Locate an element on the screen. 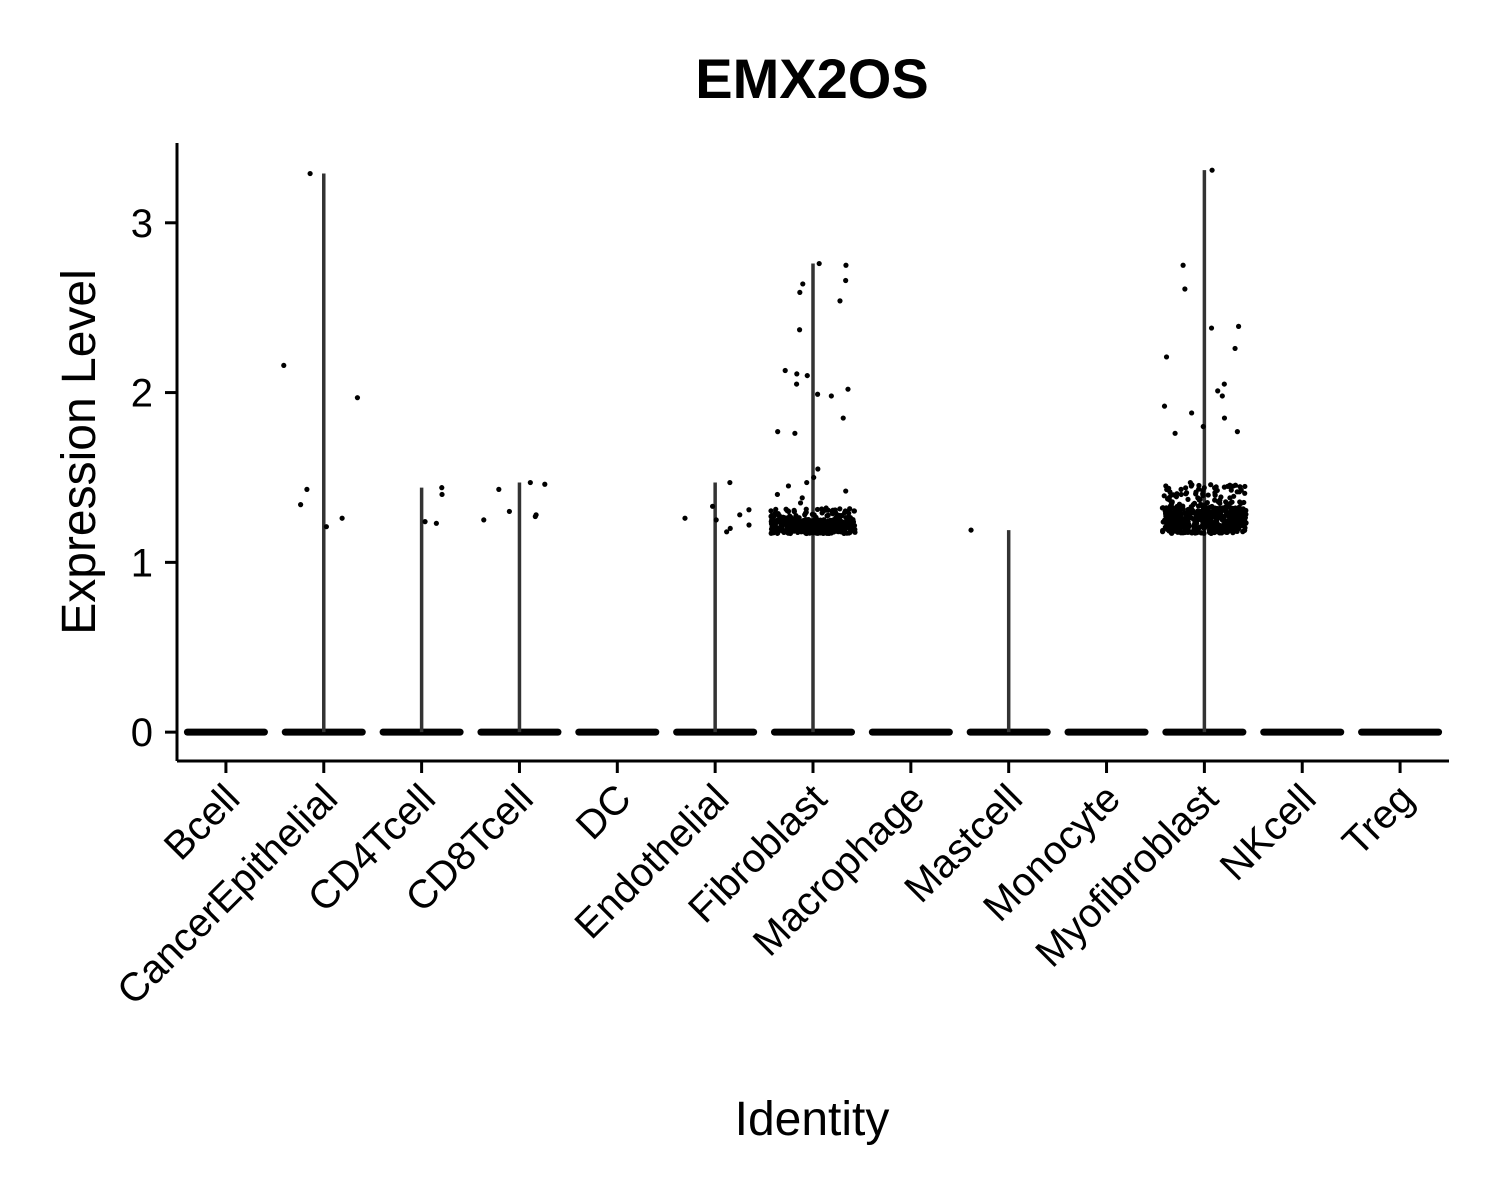 Image resolution: width=1500 pixels, height=1200 pixels. violin-cd8tcell is located at coordinates (519, 607).